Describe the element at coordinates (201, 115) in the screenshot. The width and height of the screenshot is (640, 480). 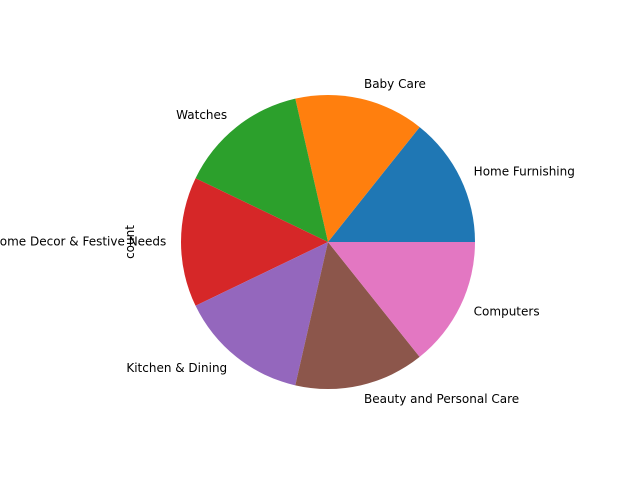
I see `slice-label-watches: Watches` at that location.